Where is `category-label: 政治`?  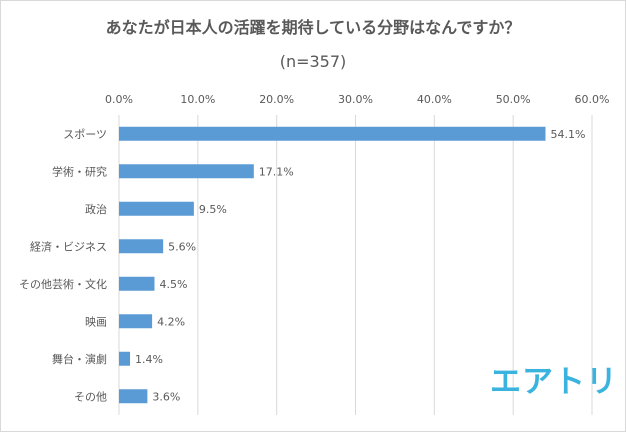
category-label: 政治 is located at coordinates (96, 209).